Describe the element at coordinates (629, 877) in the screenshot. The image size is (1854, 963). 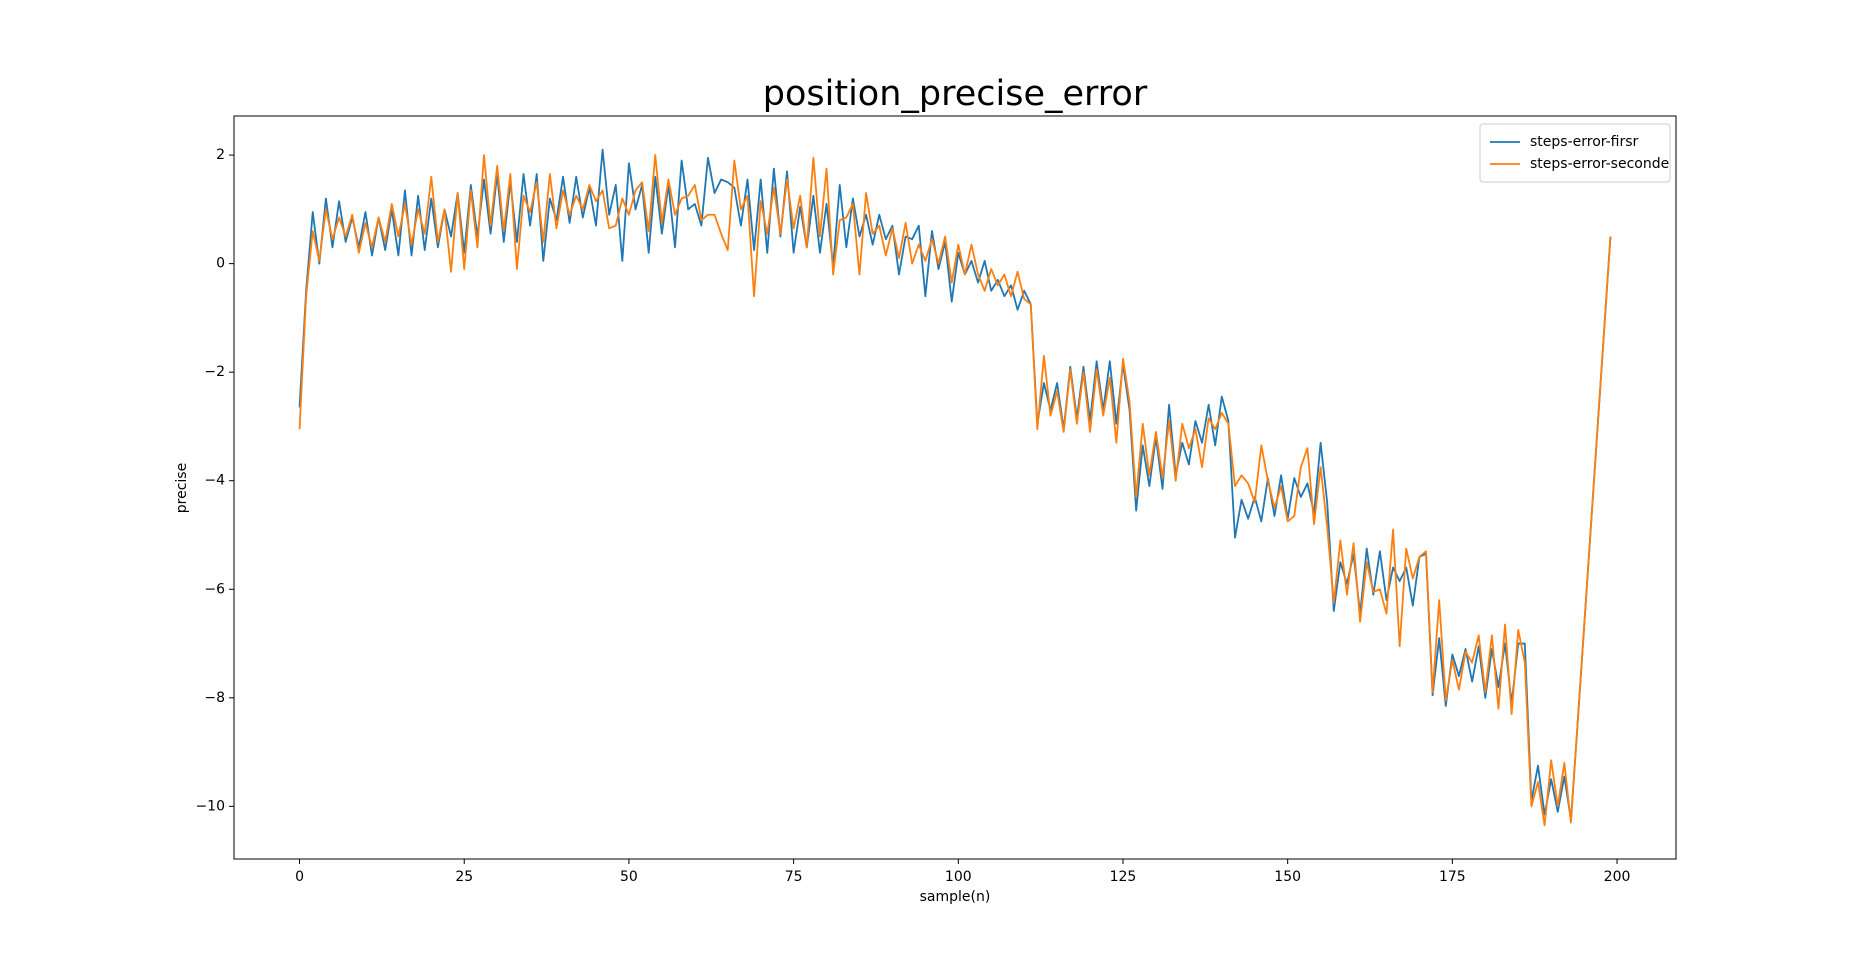
I see `x-tick-label: 50` at that location.